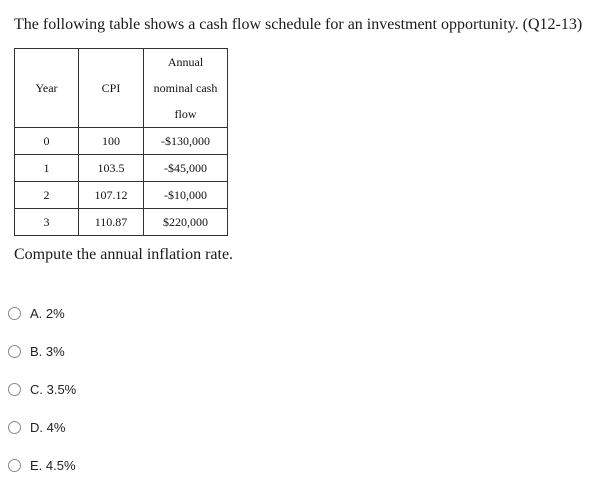 The height and width of the screenshot is (495, 591). Describe the element at coordinates (46, 141) in the screenshot. I see `cell-year: 0` at that location.